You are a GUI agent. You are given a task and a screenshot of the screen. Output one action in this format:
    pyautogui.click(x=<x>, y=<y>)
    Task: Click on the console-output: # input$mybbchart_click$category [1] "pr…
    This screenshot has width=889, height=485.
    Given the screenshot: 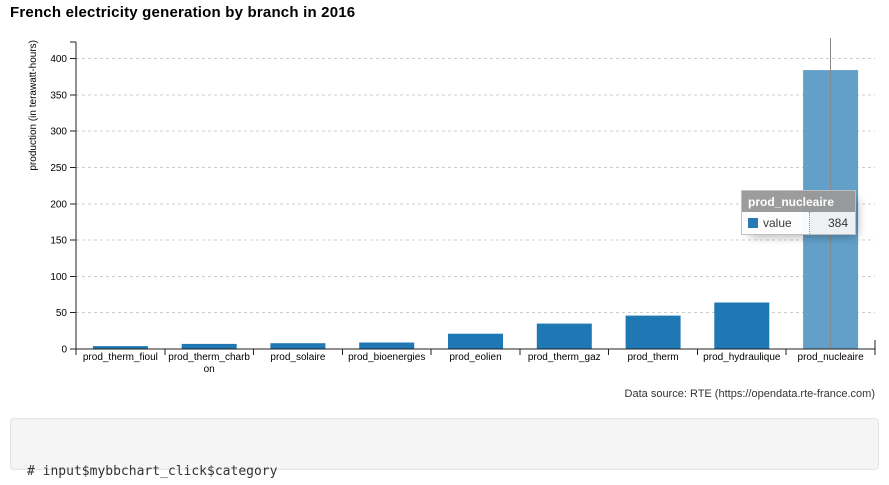 What is the action you would take?
    pyautogui.click(x=444, y=448)
    